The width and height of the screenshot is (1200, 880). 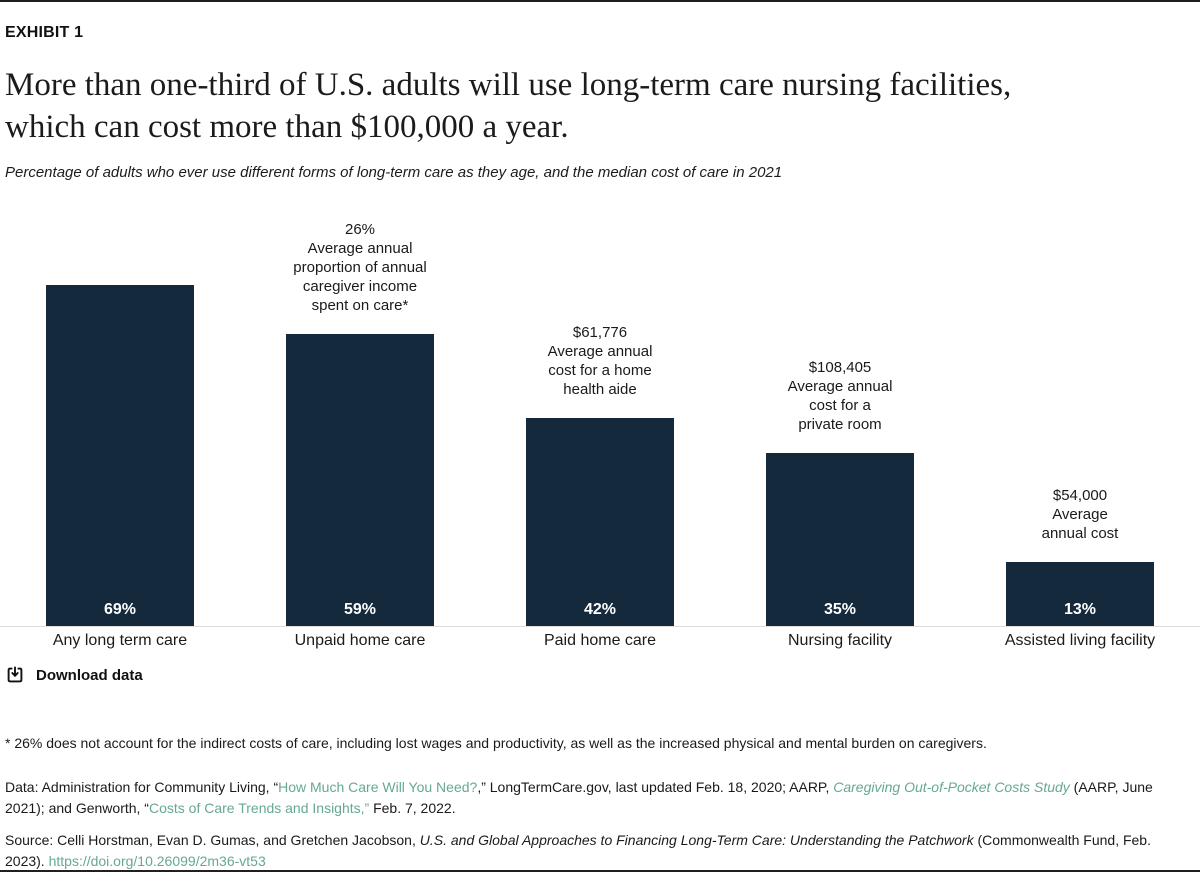 I want to click on bar-nursing-facility: 35%, so click(x=840, y=539).